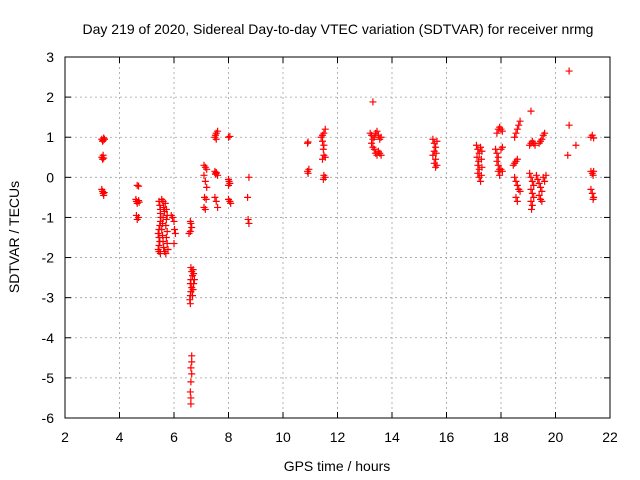 Image resolution: width=640 pixels, height=480 pixels. I want to click on y-tick-label: -2, so click(48, 258).